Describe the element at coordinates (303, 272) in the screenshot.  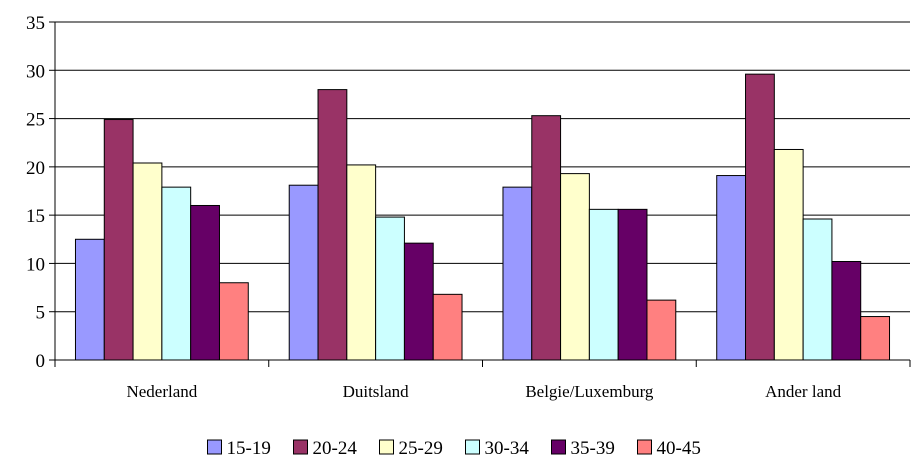
I see `bar-15-19-duitsland` at that location.